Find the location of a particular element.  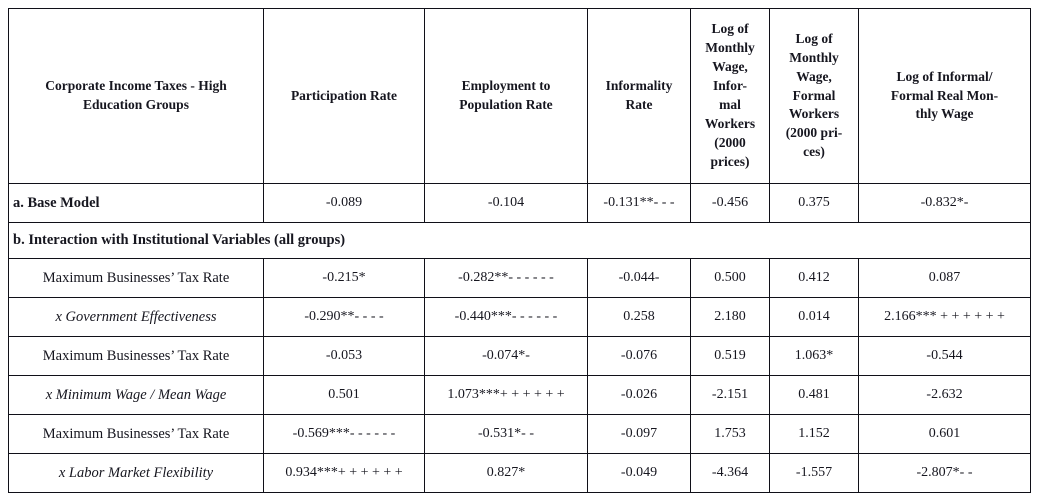

value-cell: -4.364 is located at coordinates (730, 473).